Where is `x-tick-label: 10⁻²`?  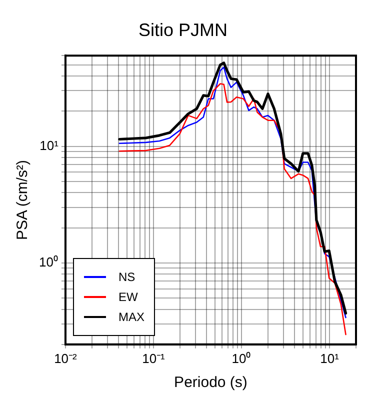 x-tick-label: 10⁻² is located at coordinates (66, 358).